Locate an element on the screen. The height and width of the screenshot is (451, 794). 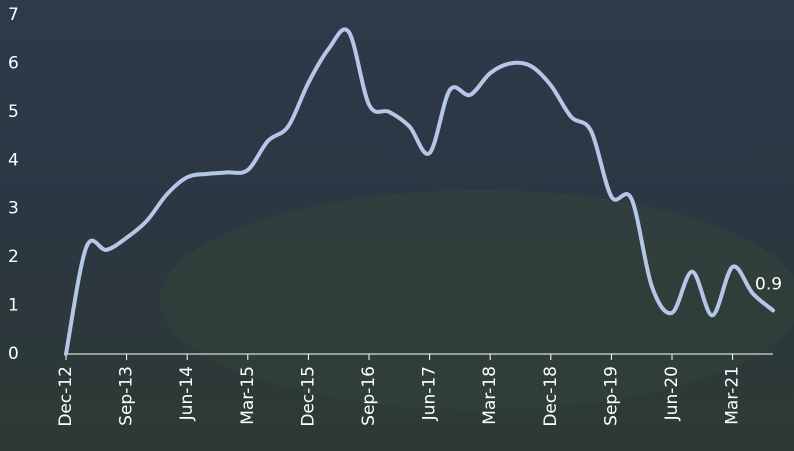
y-tick-label: 3 is located at coordinates (13, 209).